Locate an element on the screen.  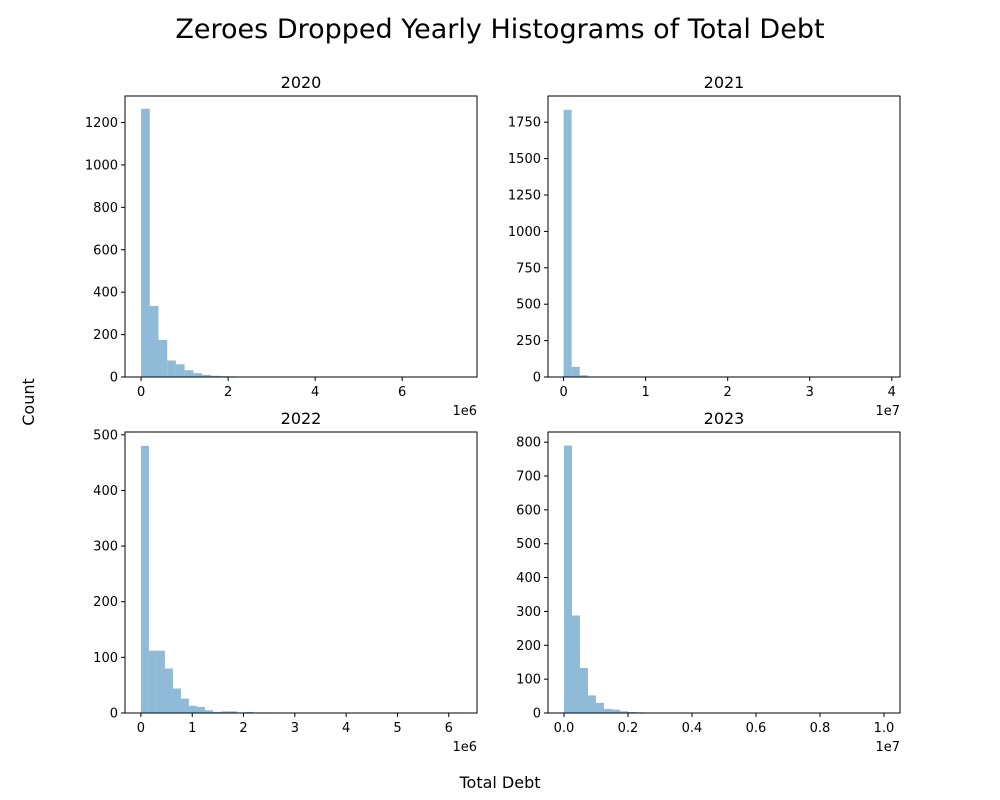
y-tick-label: 750 is located at coordinates (528, 268).